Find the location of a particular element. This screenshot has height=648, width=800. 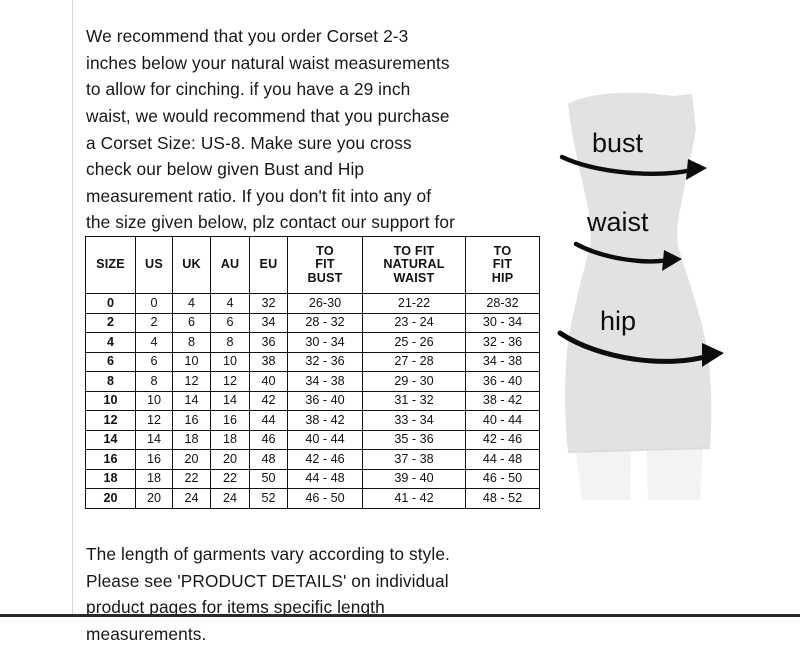

bust-arrow-icon is located at coordinates (633, 167).